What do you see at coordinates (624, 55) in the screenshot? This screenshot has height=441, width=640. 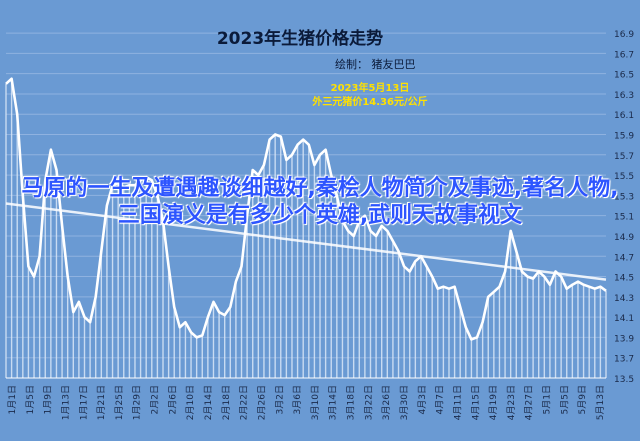 I see `y-tick-label: 16.7` at bounding box center [624, 55].